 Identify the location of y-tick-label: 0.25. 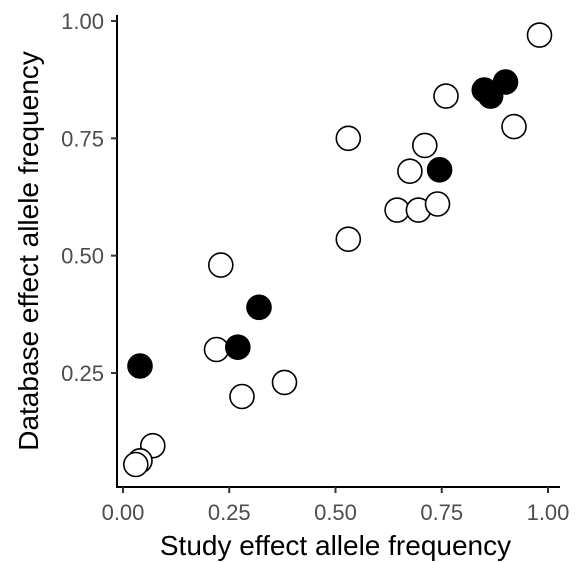
(82, 373).